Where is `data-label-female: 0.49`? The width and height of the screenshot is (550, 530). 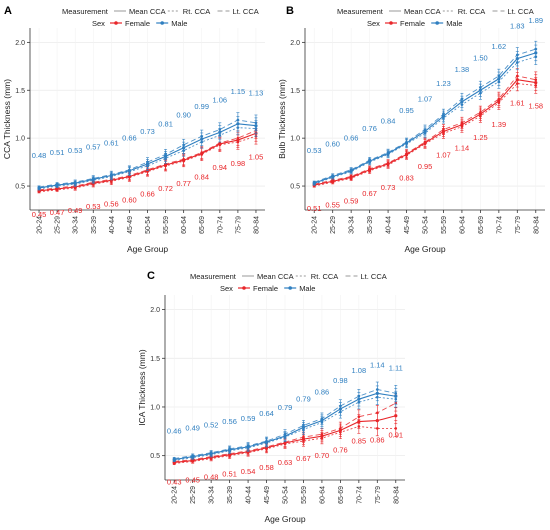
data-label-female: 0.49 is located at coordinates (75, 210).